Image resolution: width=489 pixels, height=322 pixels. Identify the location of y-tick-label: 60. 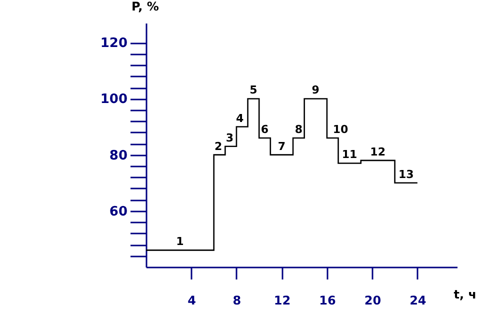
(118, 212).